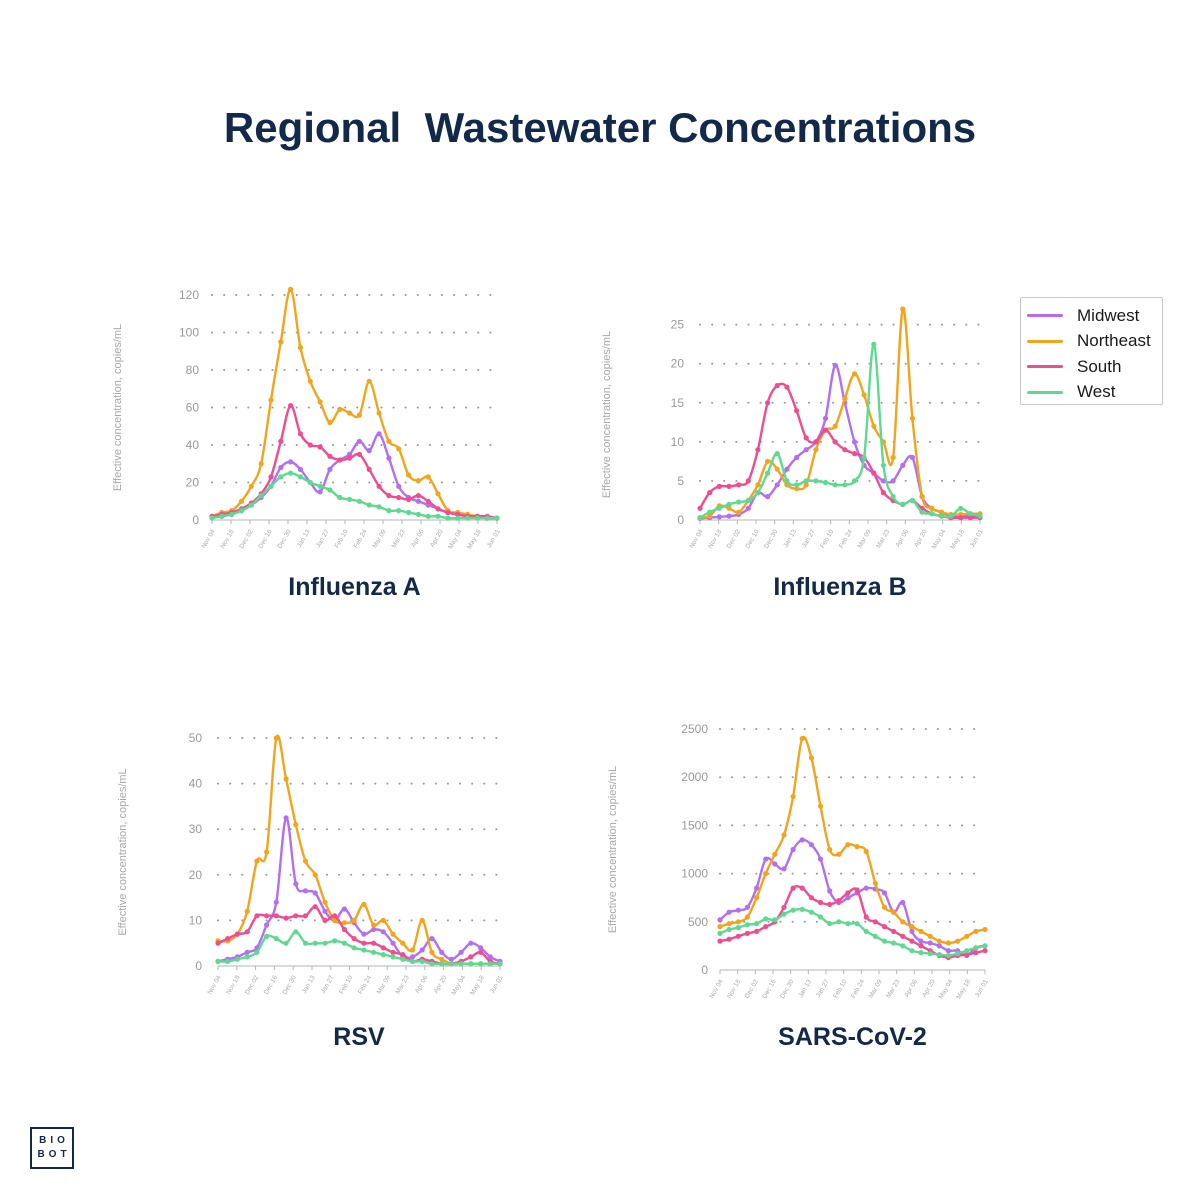 Image resolution: width=1200 pixels, height=1200 pixels. I want to click on influenza-b-x-tick-label: May 04, so click(939, 539).